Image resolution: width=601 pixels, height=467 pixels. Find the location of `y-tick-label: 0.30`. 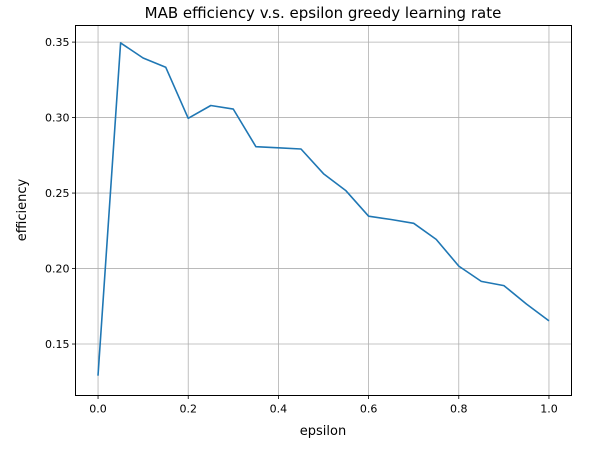

y-tick-label: 0.30 is located at coordinates (57, 118).